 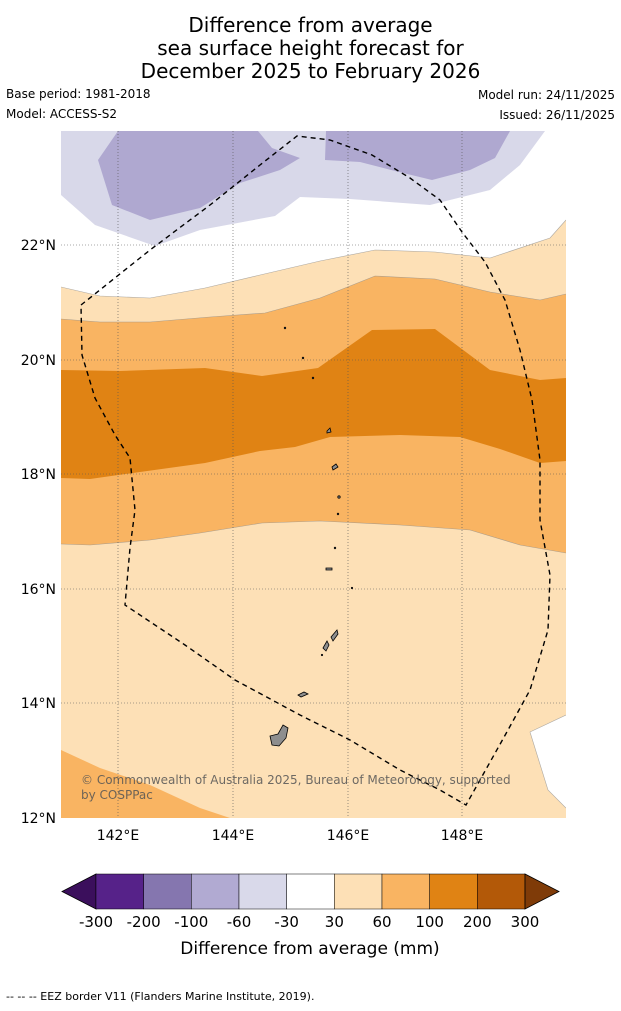 I want to click on contour-minus-100-east, so click(x=417, y=155).